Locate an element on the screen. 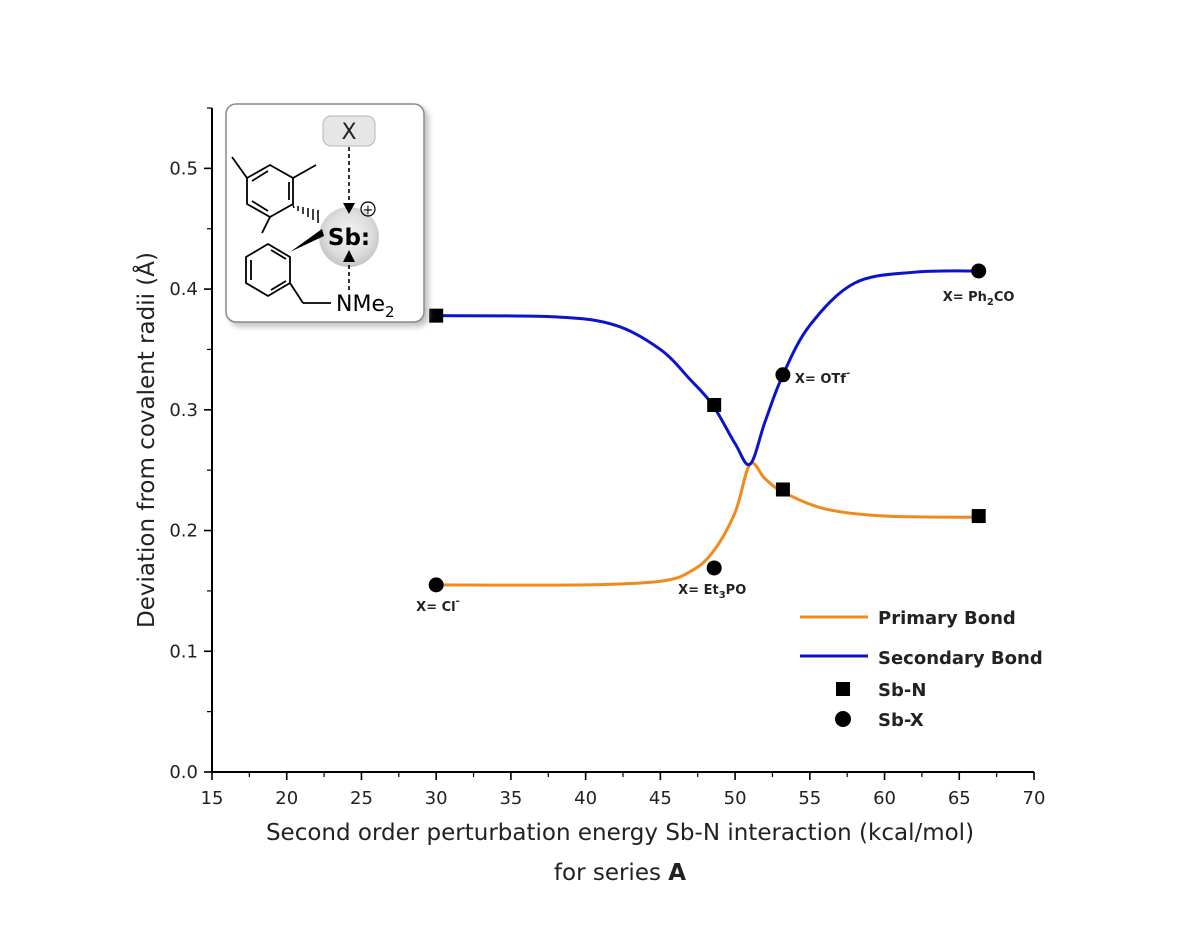 Image resolution: width=1200 pixels, height=927 pixels. inset-frame is located at coordinates (325, 213).